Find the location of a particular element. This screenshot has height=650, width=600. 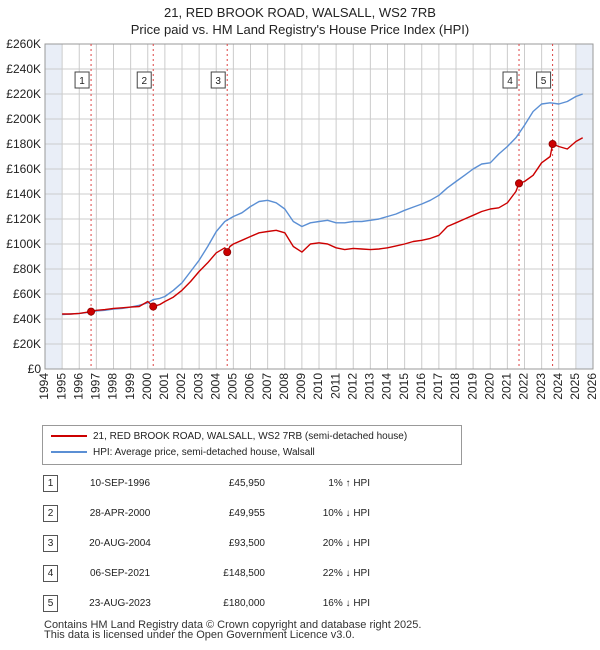

transaction-price: £93,500 is located at coordinates (246, 543).